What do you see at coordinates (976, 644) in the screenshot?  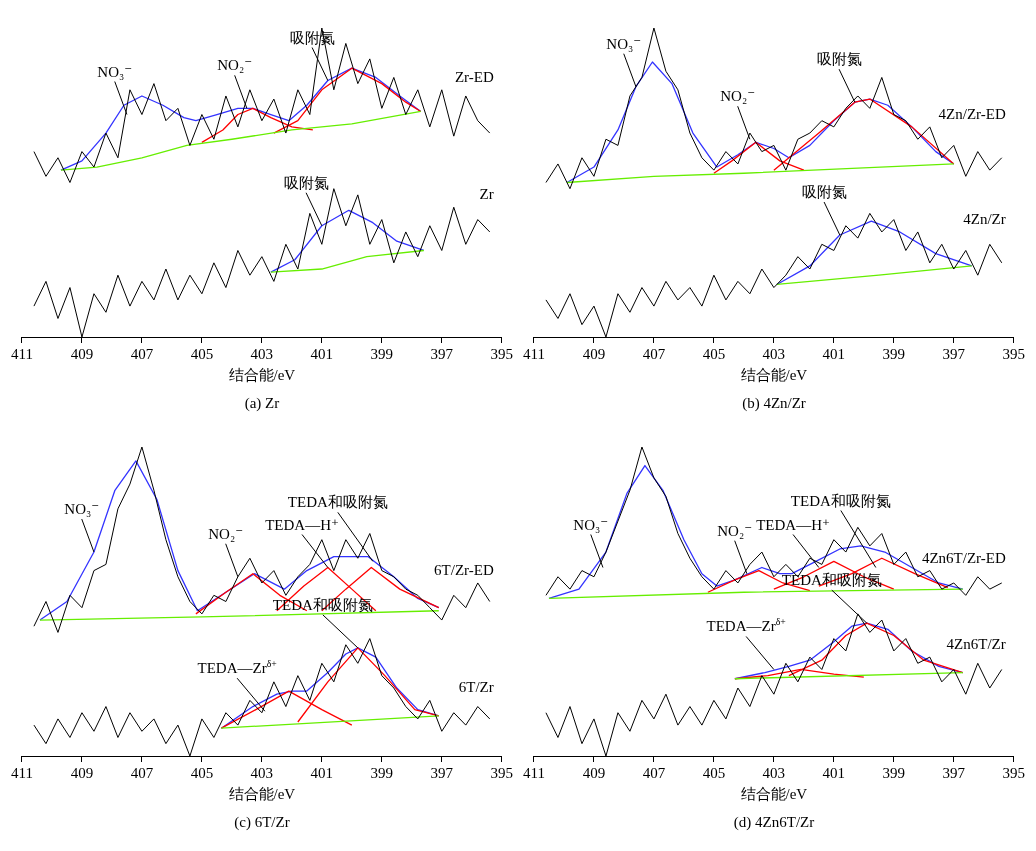 I see `series-label: 4Zn6T/Zr` at bounding box center [976, 644].